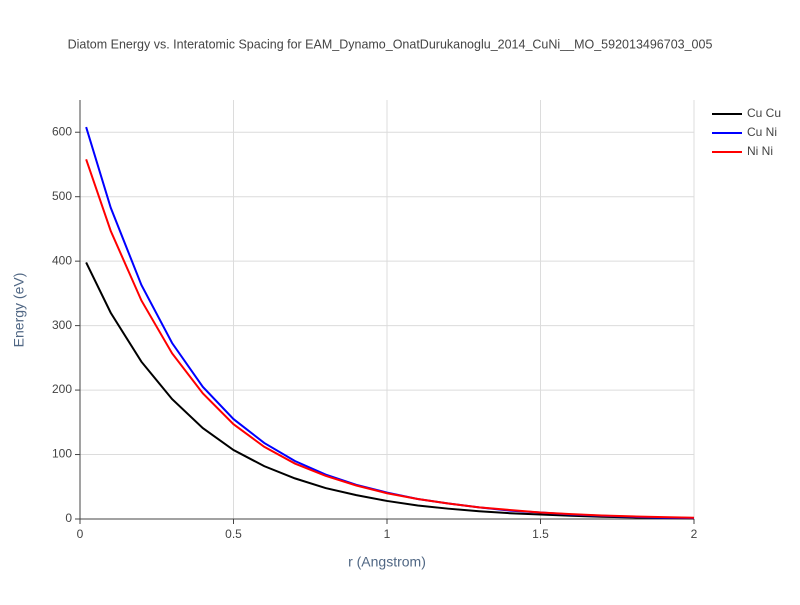 The height and width of the screenshot is (605, 800). What do you see at coordinates (68, 518) in the screenshot?
I see `y-tick-label: 0` at bounding box center [68, 518].